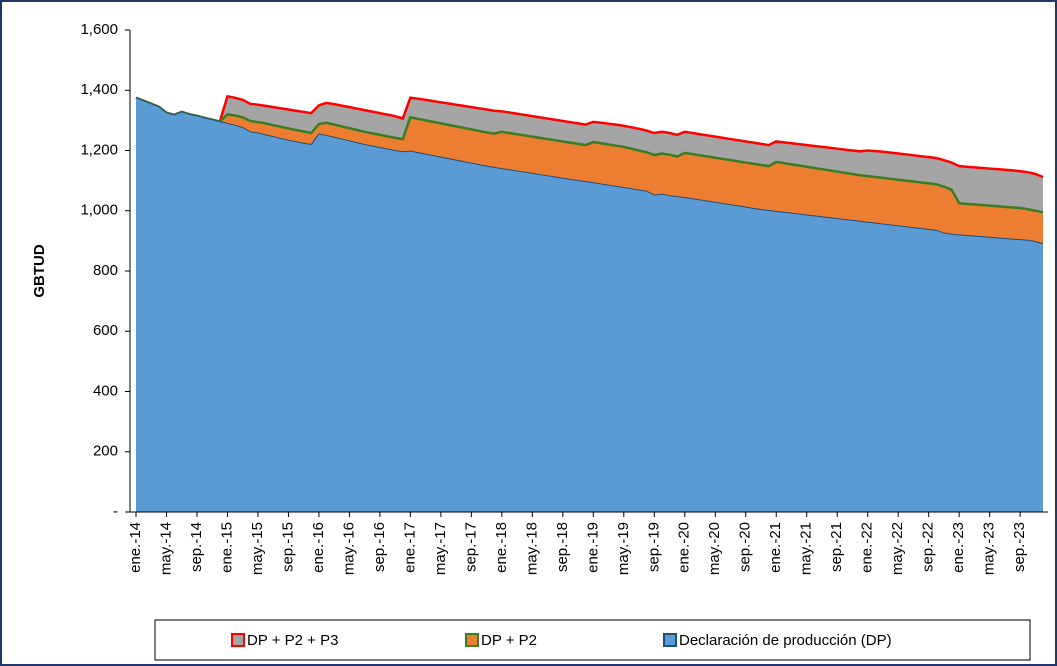 The image size is (1057, 666). I want to click on y-tick-label: 600, so click(105, 330).